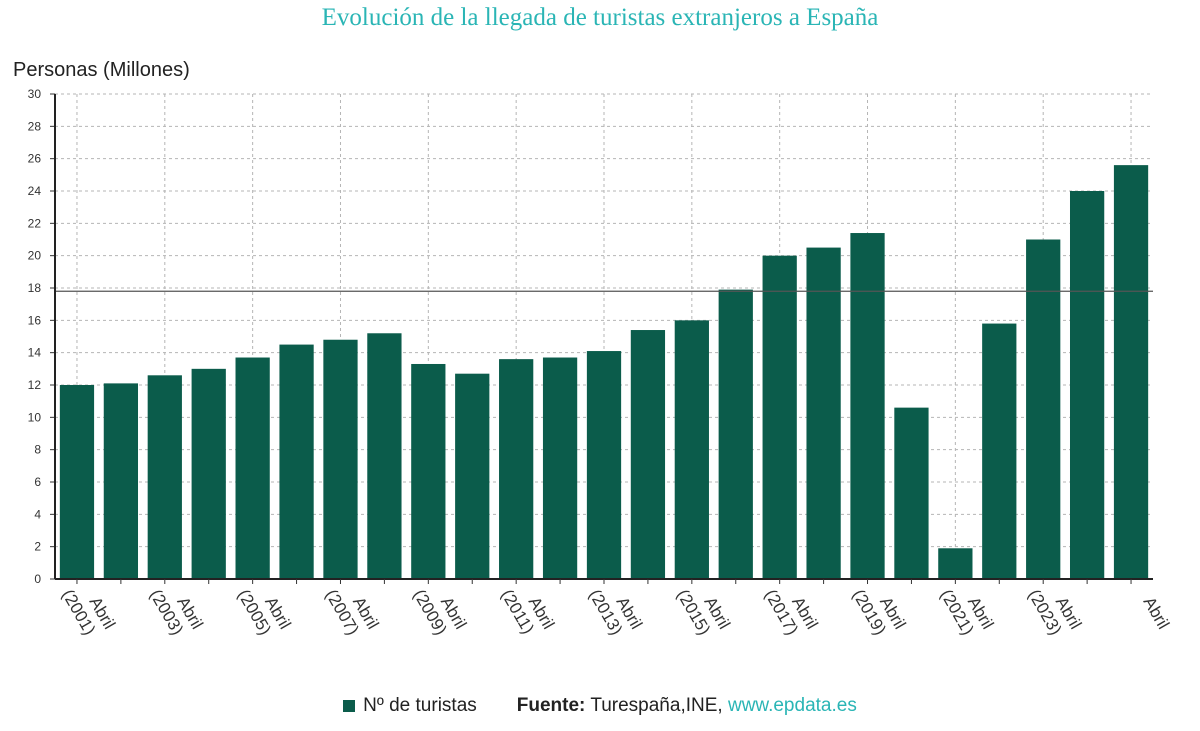 This screenshot has width=1200, height=731. Describe the element at coordinates (703, 612) in the screenshot. I see `x-tick-label: Abril(2015)` at that location.